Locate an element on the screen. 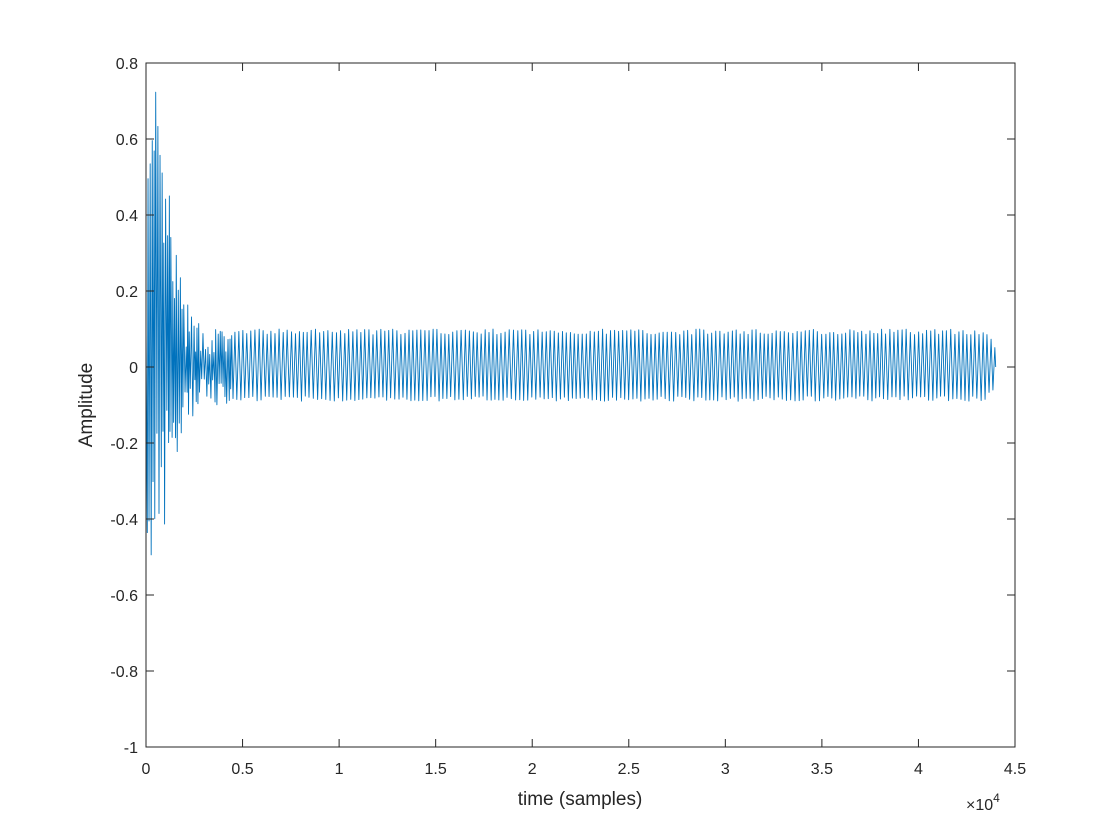 Image resolution: width=1120 pixels, height=840 pixels. y-tick-label: 0 is located at coordinates (133, 368).